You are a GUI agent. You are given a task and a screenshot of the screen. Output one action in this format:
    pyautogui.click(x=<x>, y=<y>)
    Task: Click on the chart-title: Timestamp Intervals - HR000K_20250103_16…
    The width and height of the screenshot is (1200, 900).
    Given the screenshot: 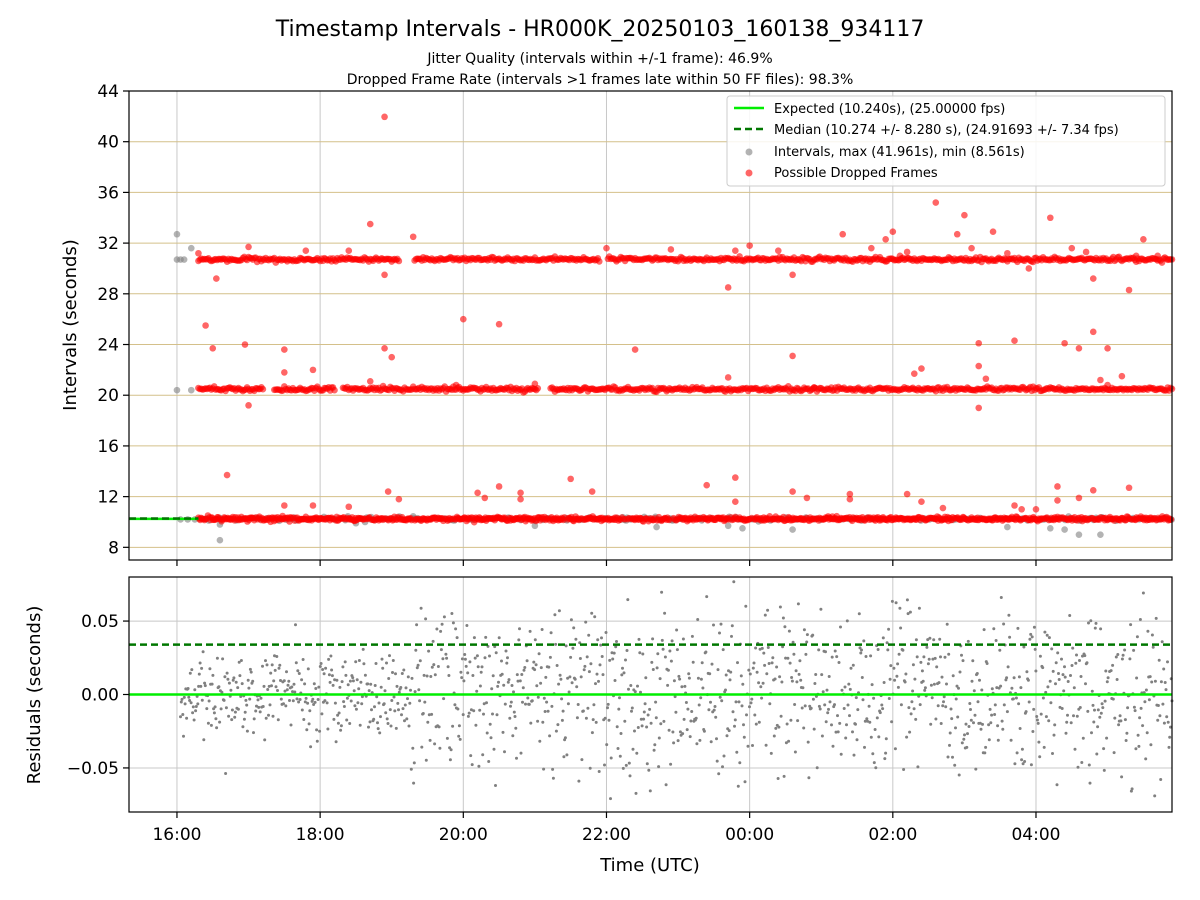 What is the action you would take?
    pyautogui.click(x=600, y=29)
    